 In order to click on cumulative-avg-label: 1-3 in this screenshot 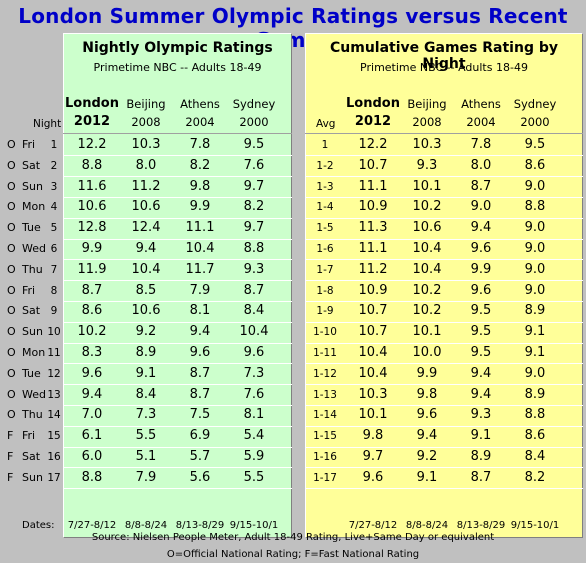, I will do `click(325, 186)`.